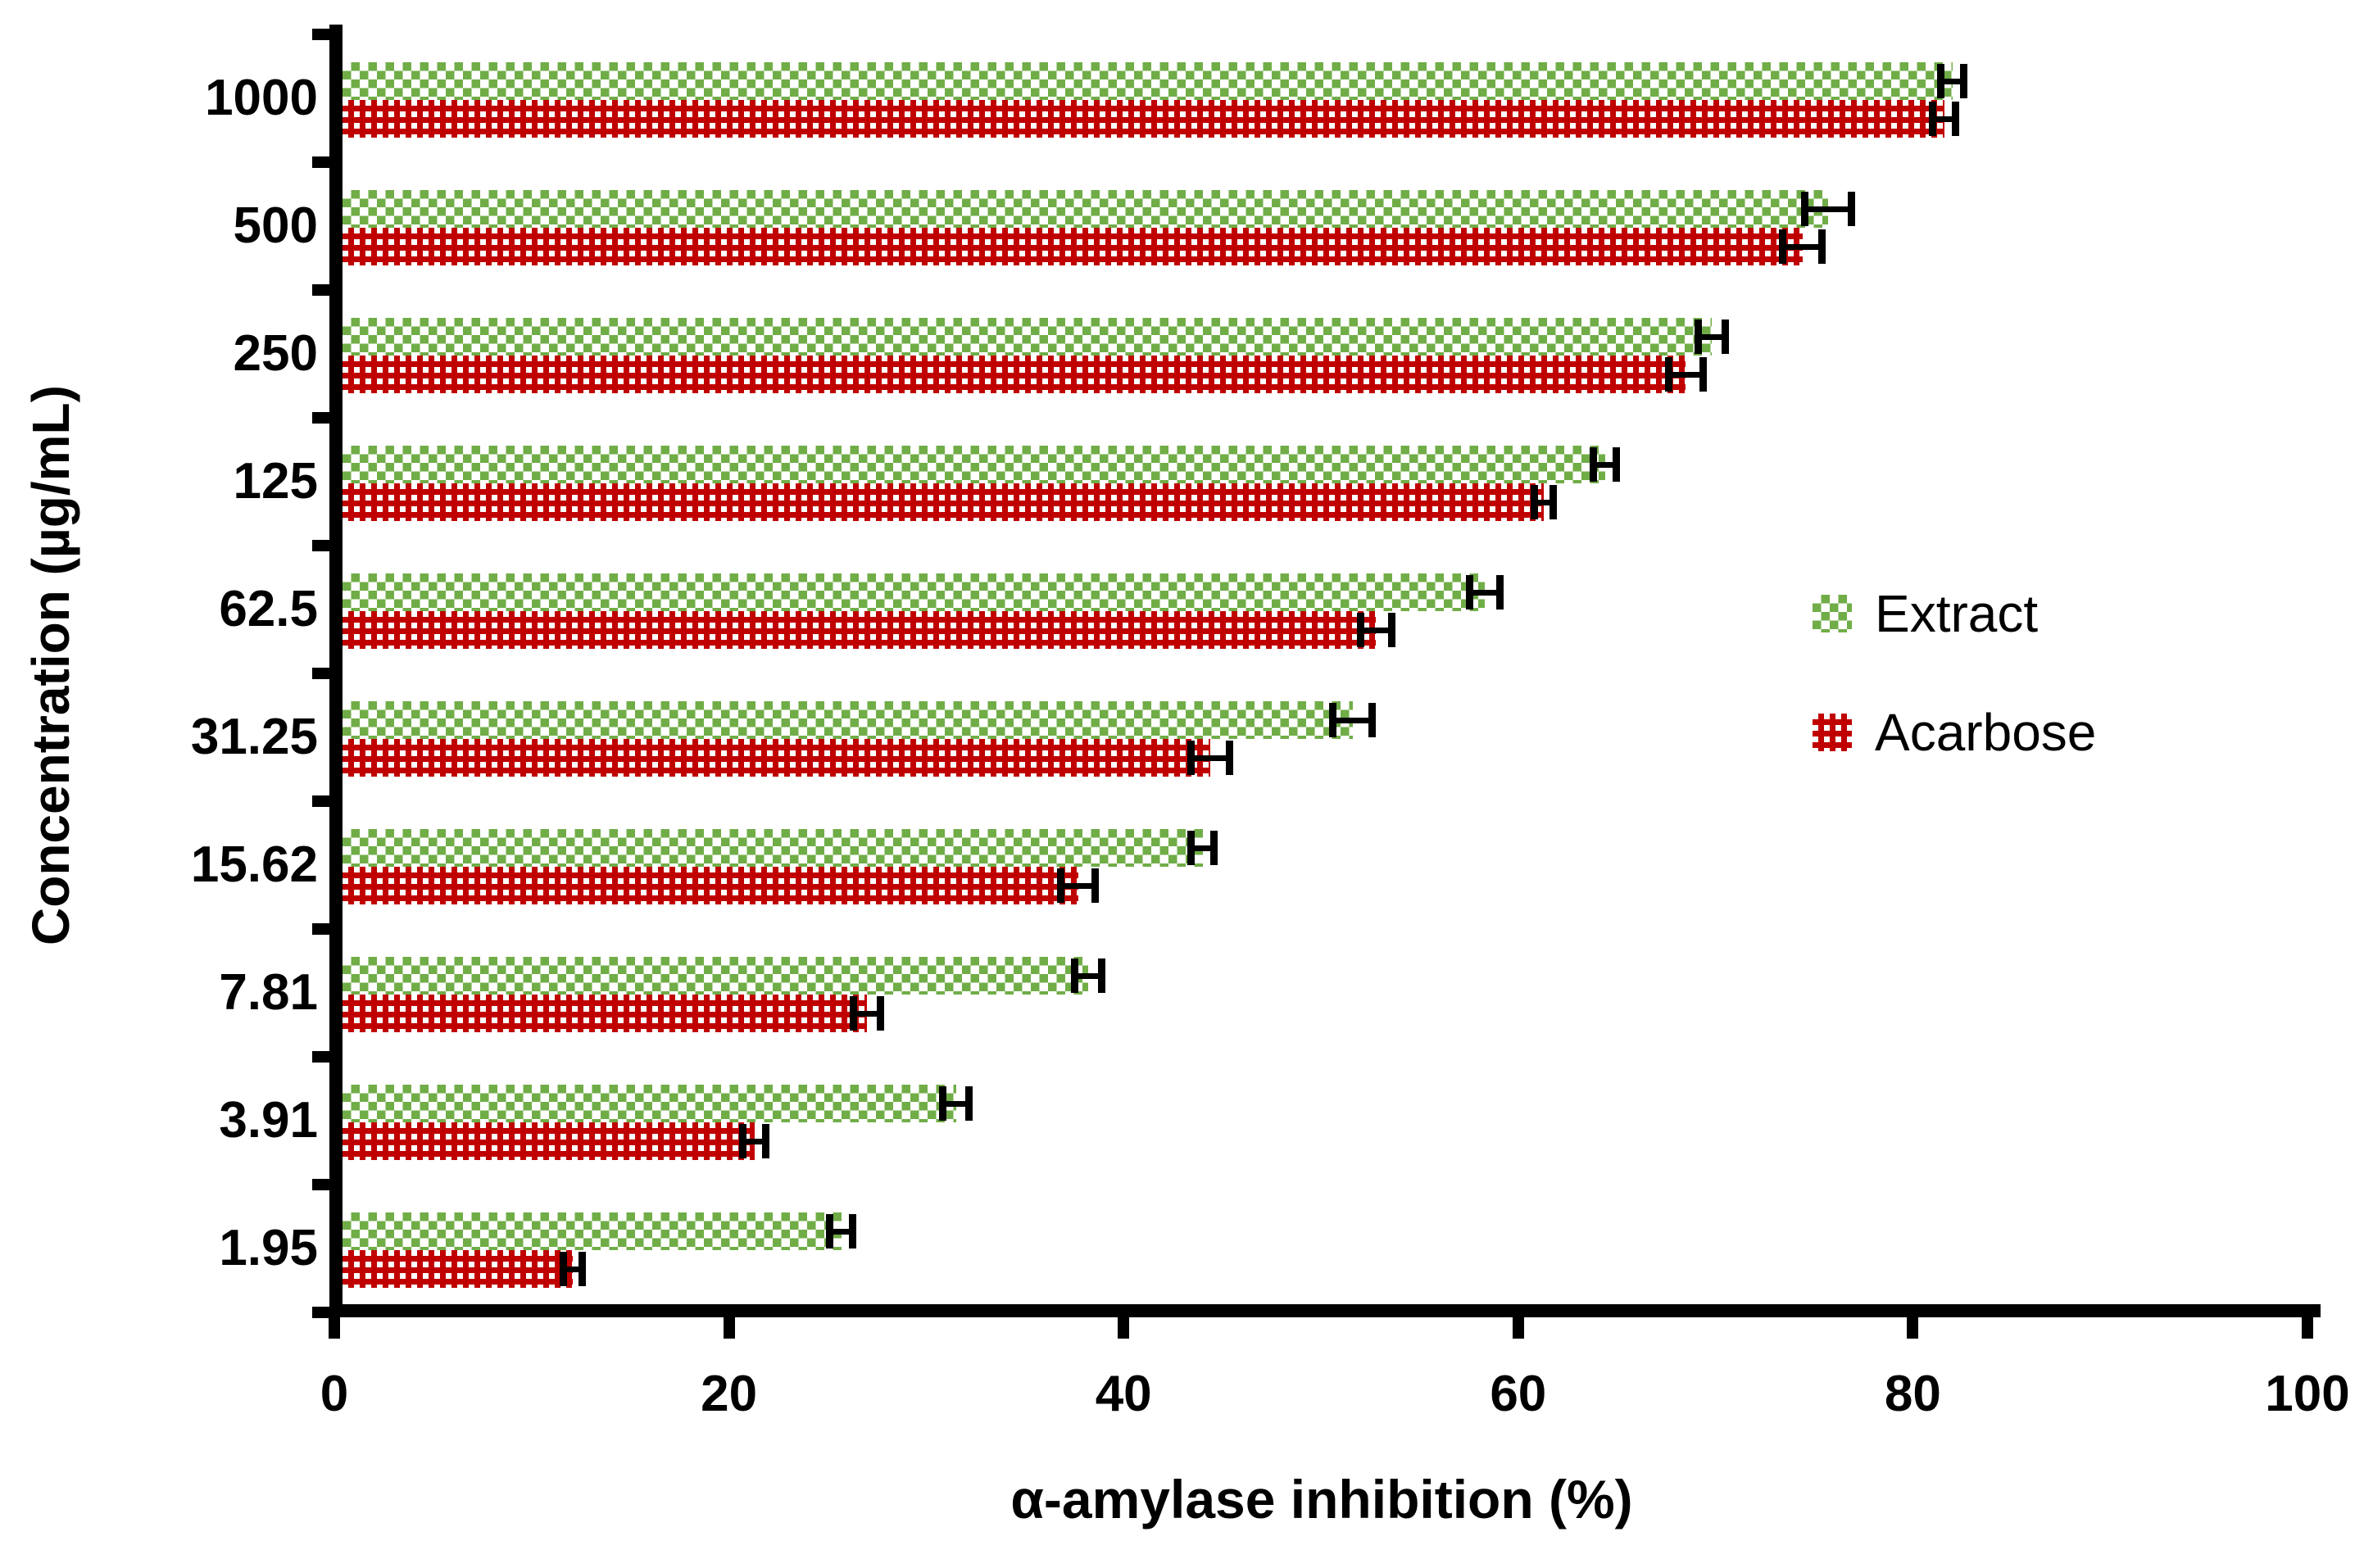 The width and height of the screenshot is (2373, 1568). Describe the element at coordinates (729, 1394) in the screenshot. I see `x-tick-label: 20` at that location.